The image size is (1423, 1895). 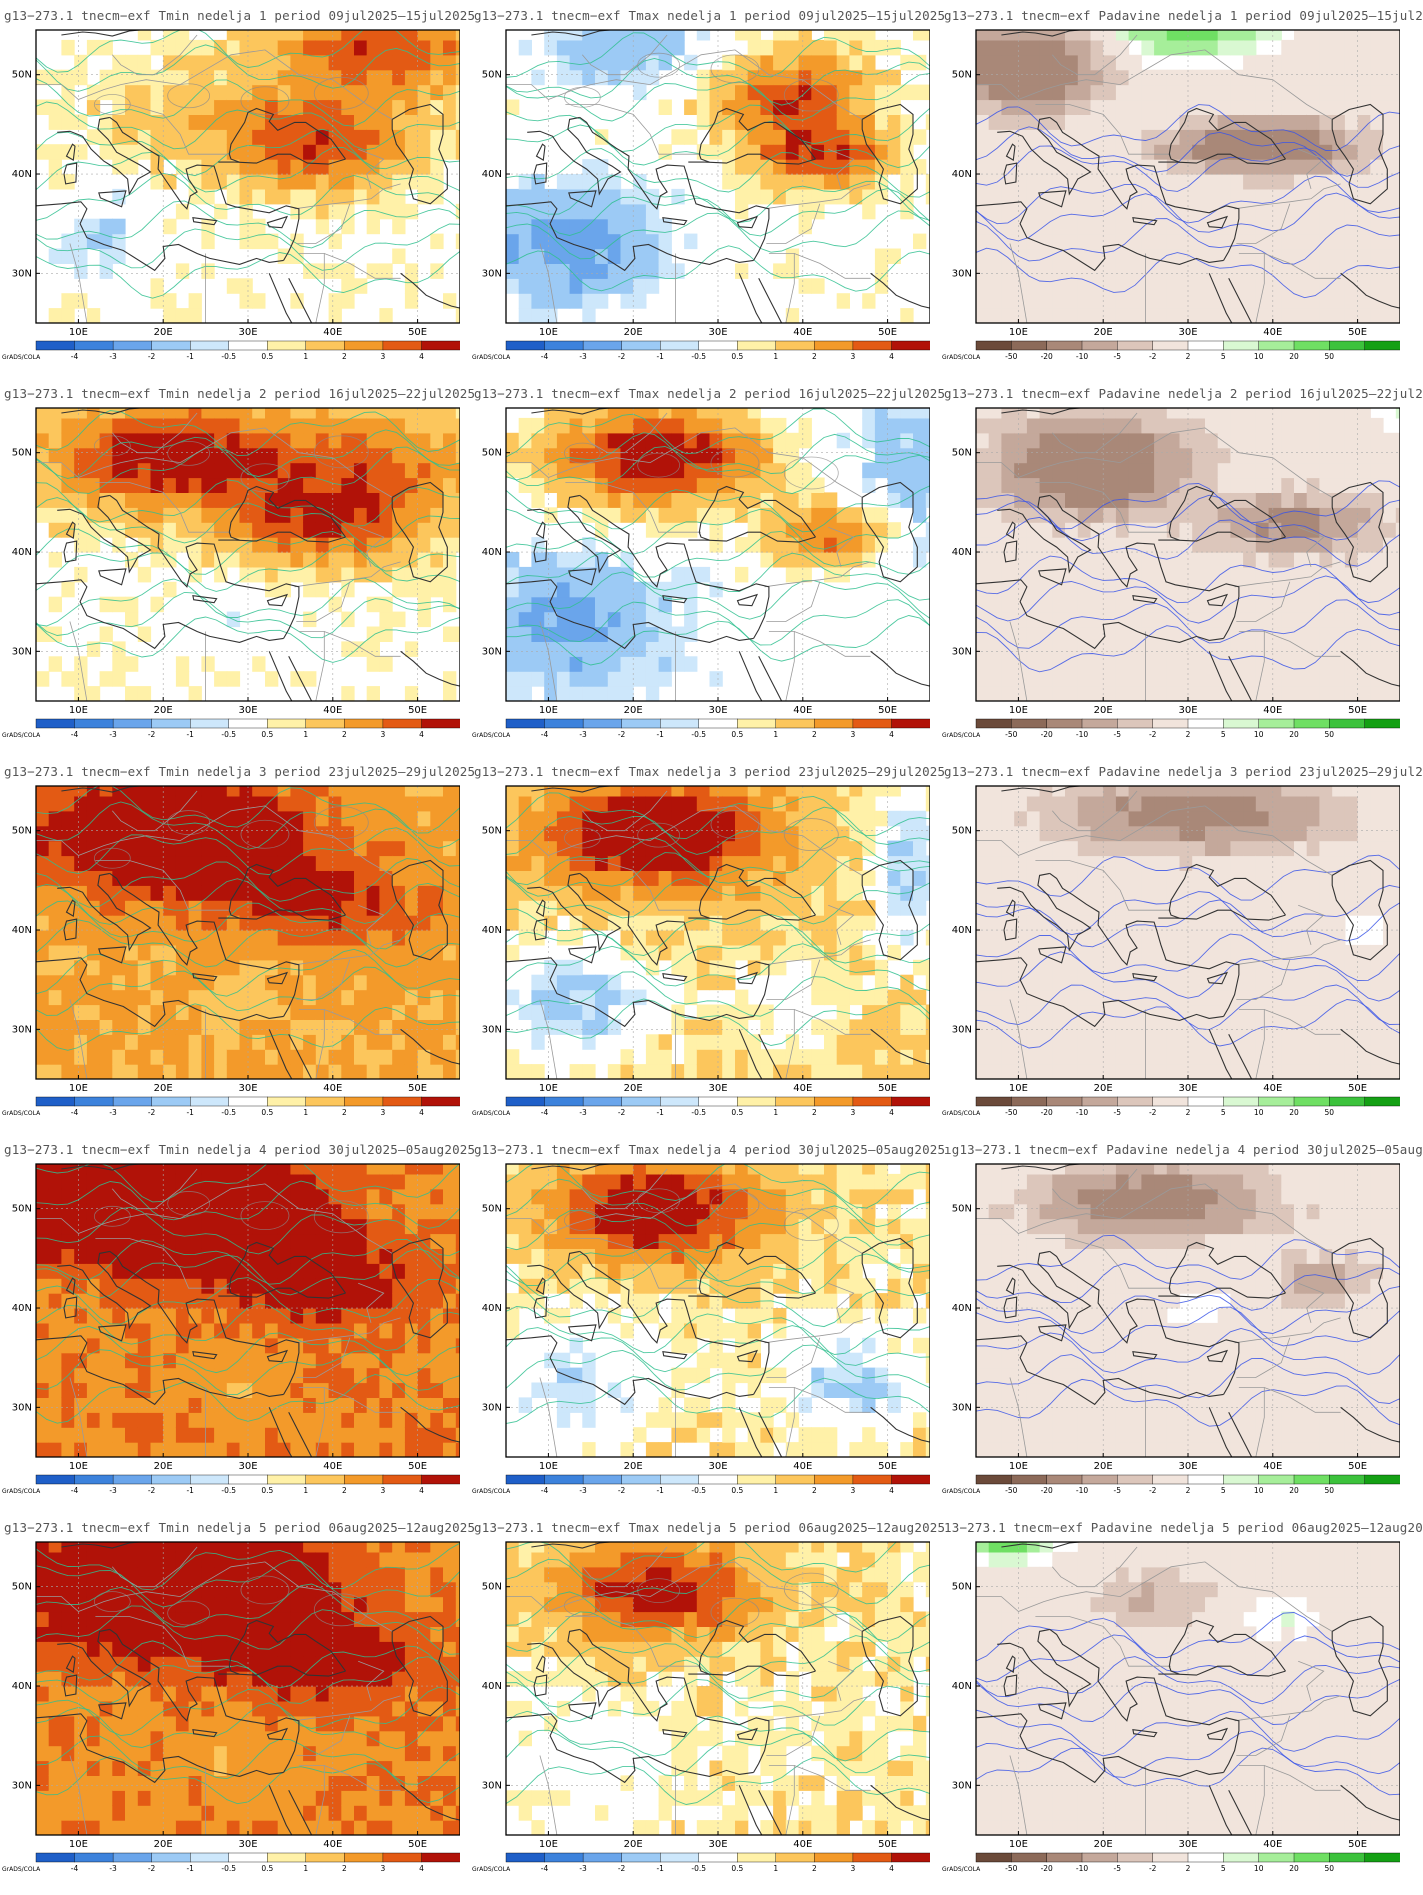 I want to click on colorbar-label: -5, so click(x=1118, y=1868).